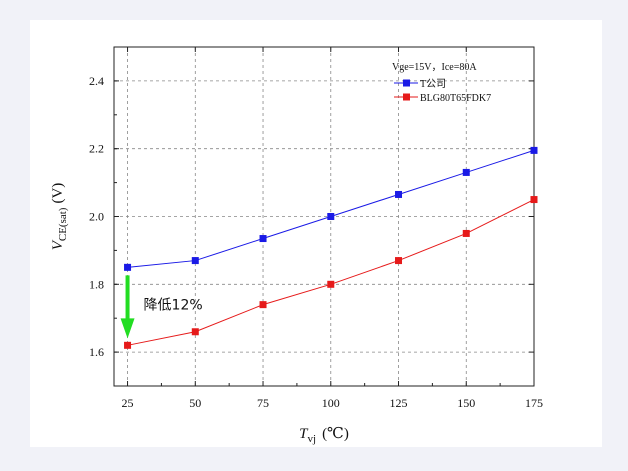  Describe the element at coordinates (433, 84) in the screenshot. I see `legend-label: T公司` at that location.